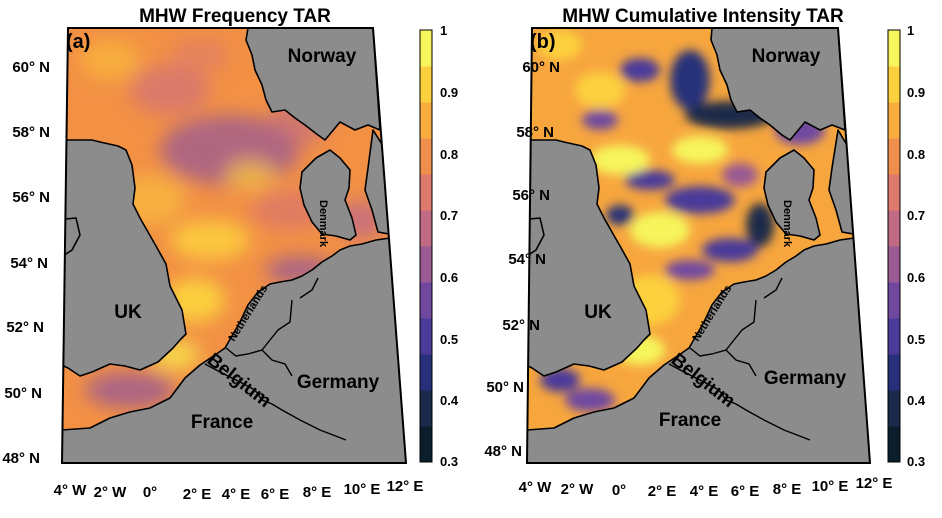 This screenshot has width=942, height=518. I want to click on label-denmark-a: Denmark, so click(323, 224).